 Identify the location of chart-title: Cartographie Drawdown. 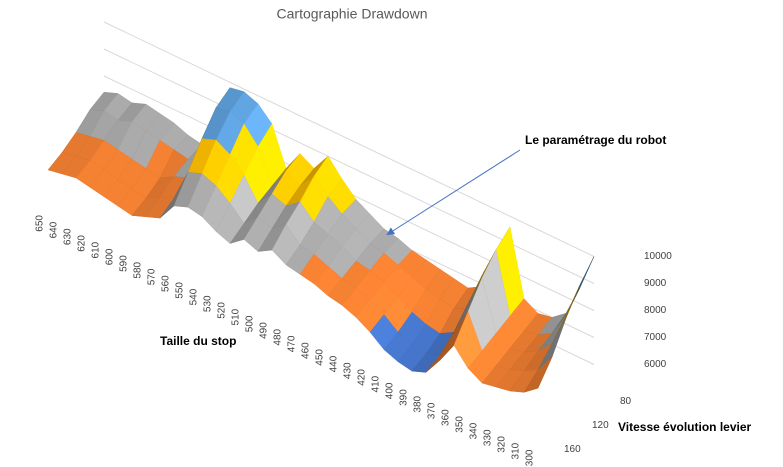
(352, 14).